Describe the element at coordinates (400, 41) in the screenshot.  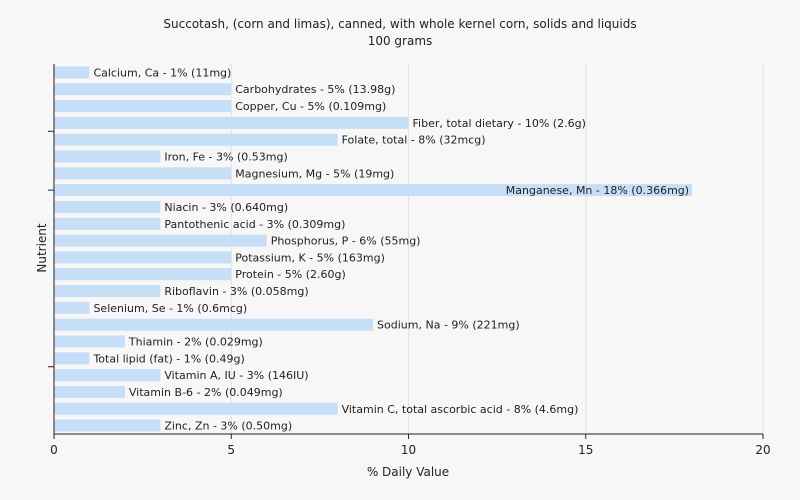
I see `chart-subtitle: 100 grams` at that location.